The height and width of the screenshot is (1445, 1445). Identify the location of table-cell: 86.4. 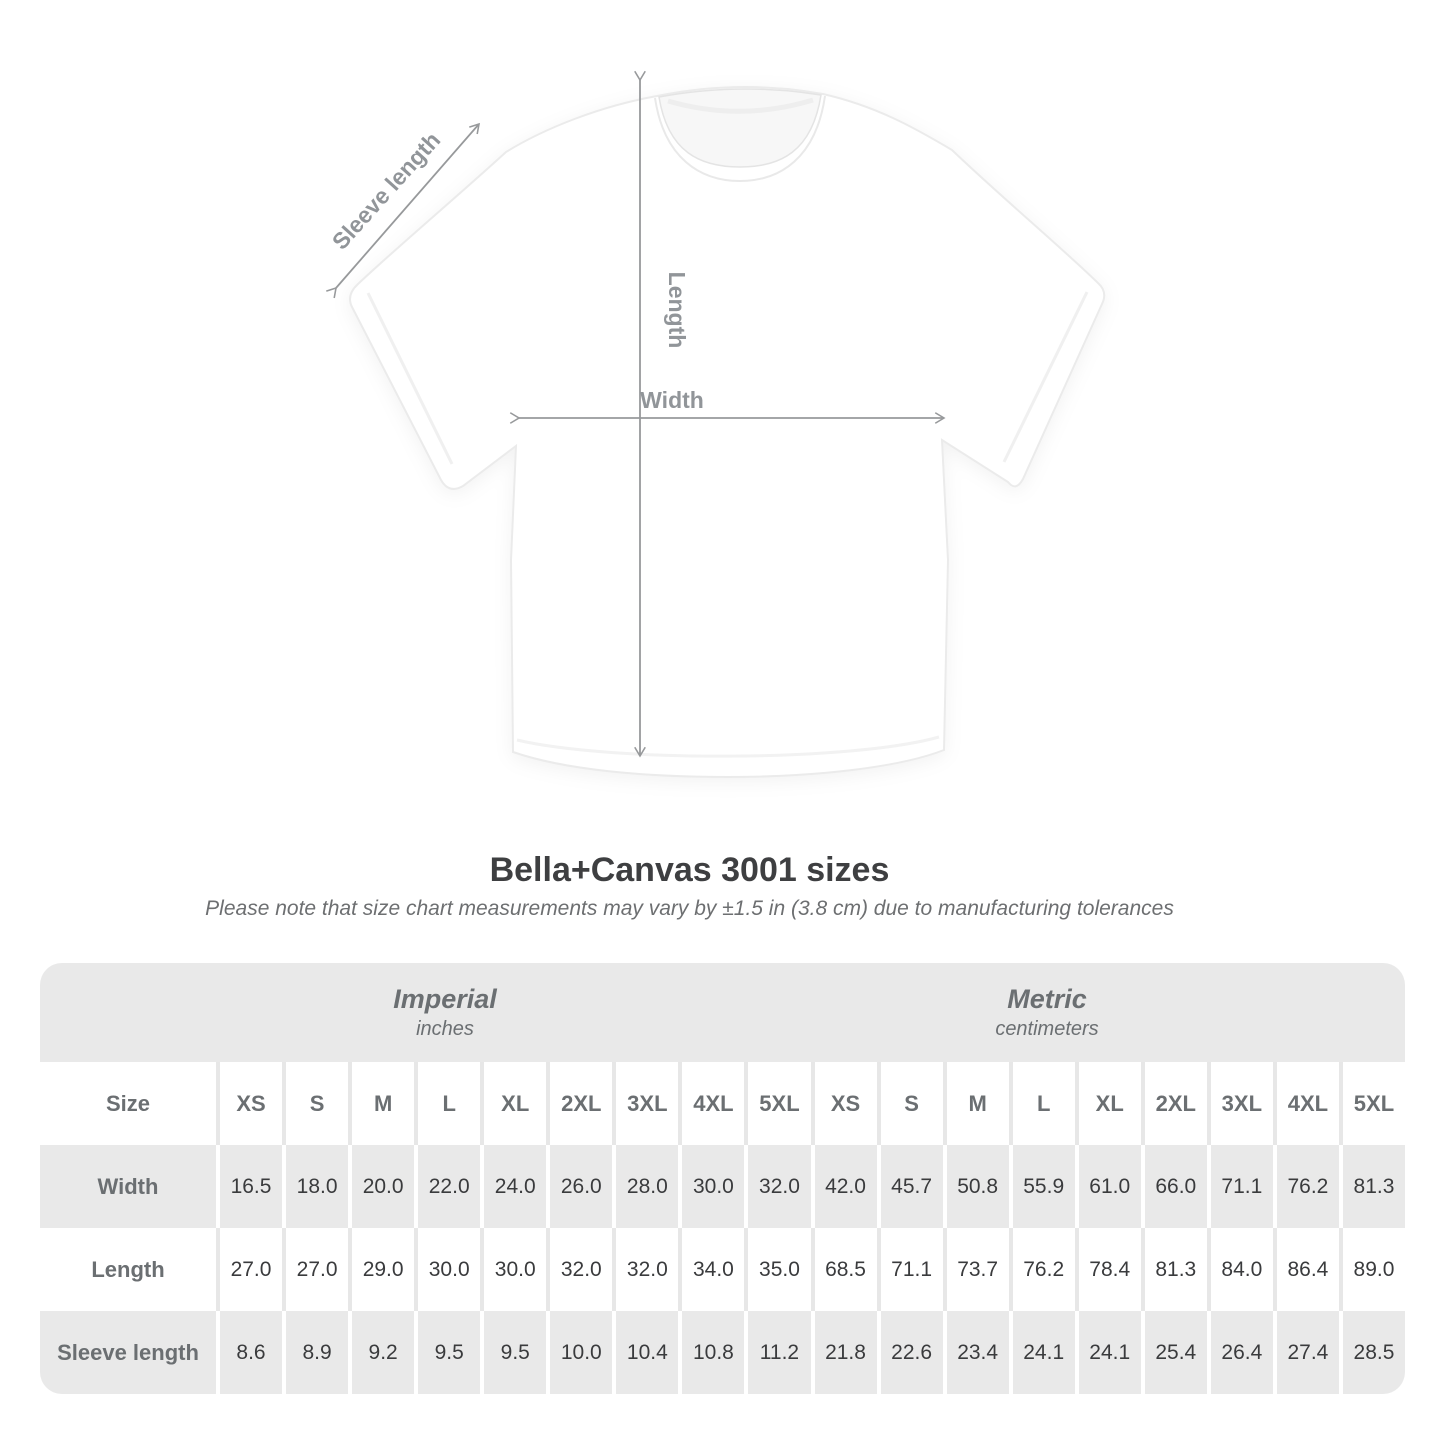
(1305, 1269).